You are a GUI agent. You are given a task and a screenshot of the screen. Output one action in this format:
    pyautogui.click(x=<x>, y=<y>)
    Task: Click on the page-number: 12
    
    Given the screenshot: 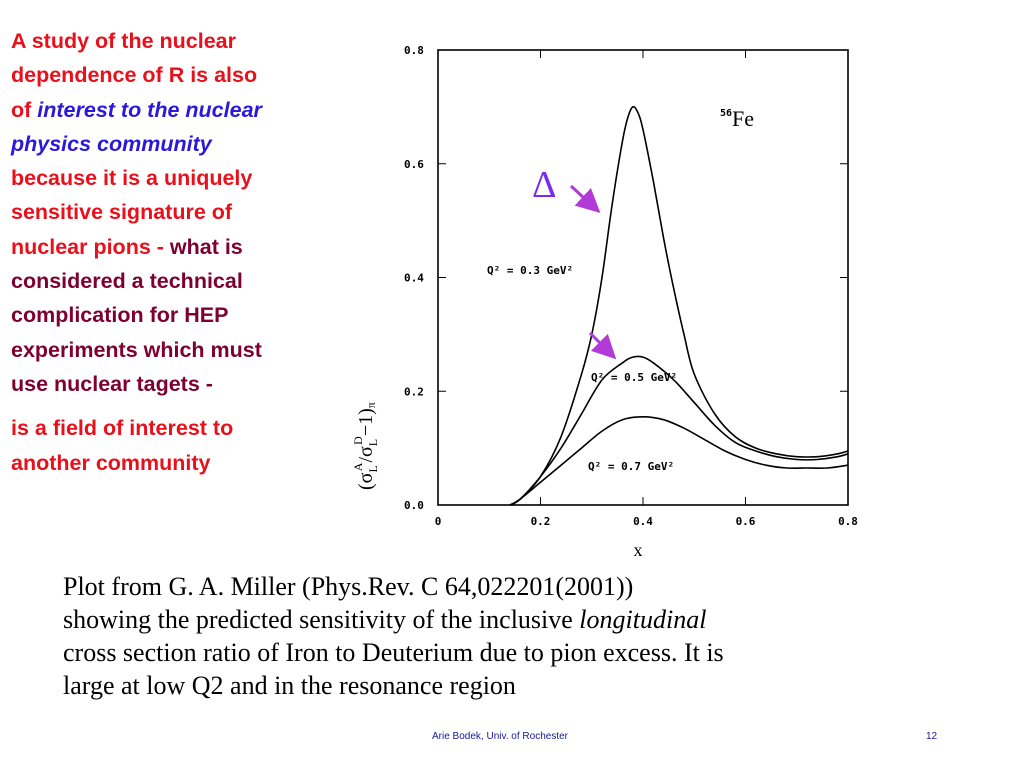 What is the action you would take?
    pyautogui.click(x=932, y=736)
    